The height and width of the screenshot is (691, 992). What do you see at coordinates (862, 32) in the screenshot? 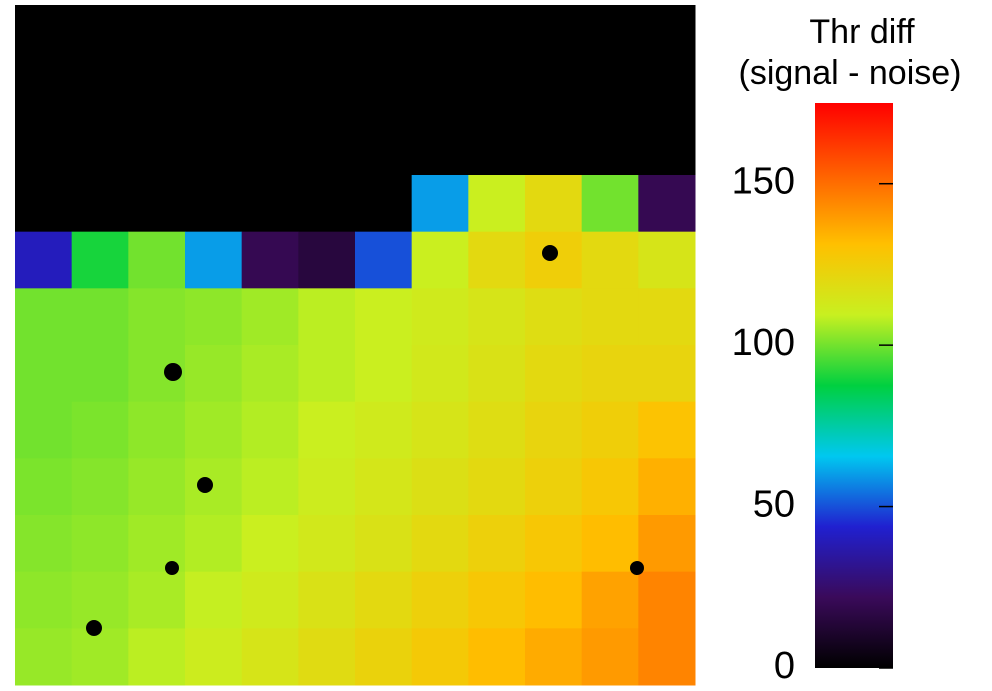
I see `colorbar-title: Thr diff` at bounding box center [862, 32].